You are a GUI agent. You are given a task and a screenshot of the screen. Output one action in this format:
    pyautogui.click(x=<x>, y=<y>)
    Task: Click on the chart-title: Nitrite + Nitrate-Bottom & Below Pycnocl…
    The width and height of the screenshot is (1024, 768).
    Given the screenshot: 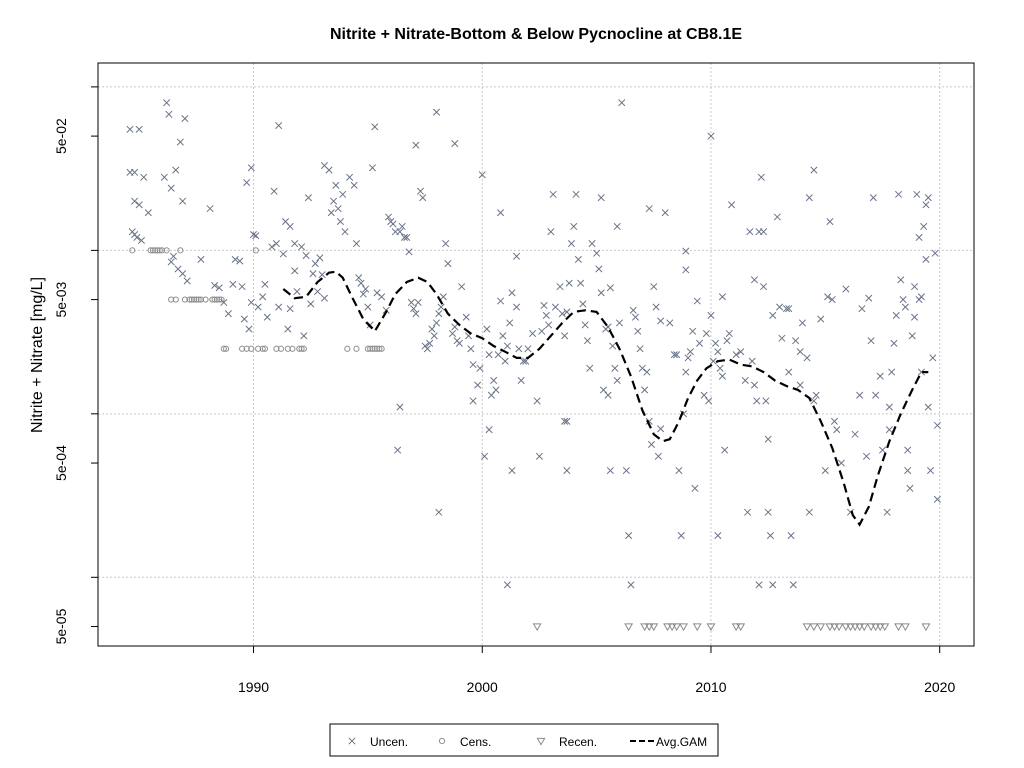 What is the action you would take?
    pyautogui.click(x=536, y=34)
    